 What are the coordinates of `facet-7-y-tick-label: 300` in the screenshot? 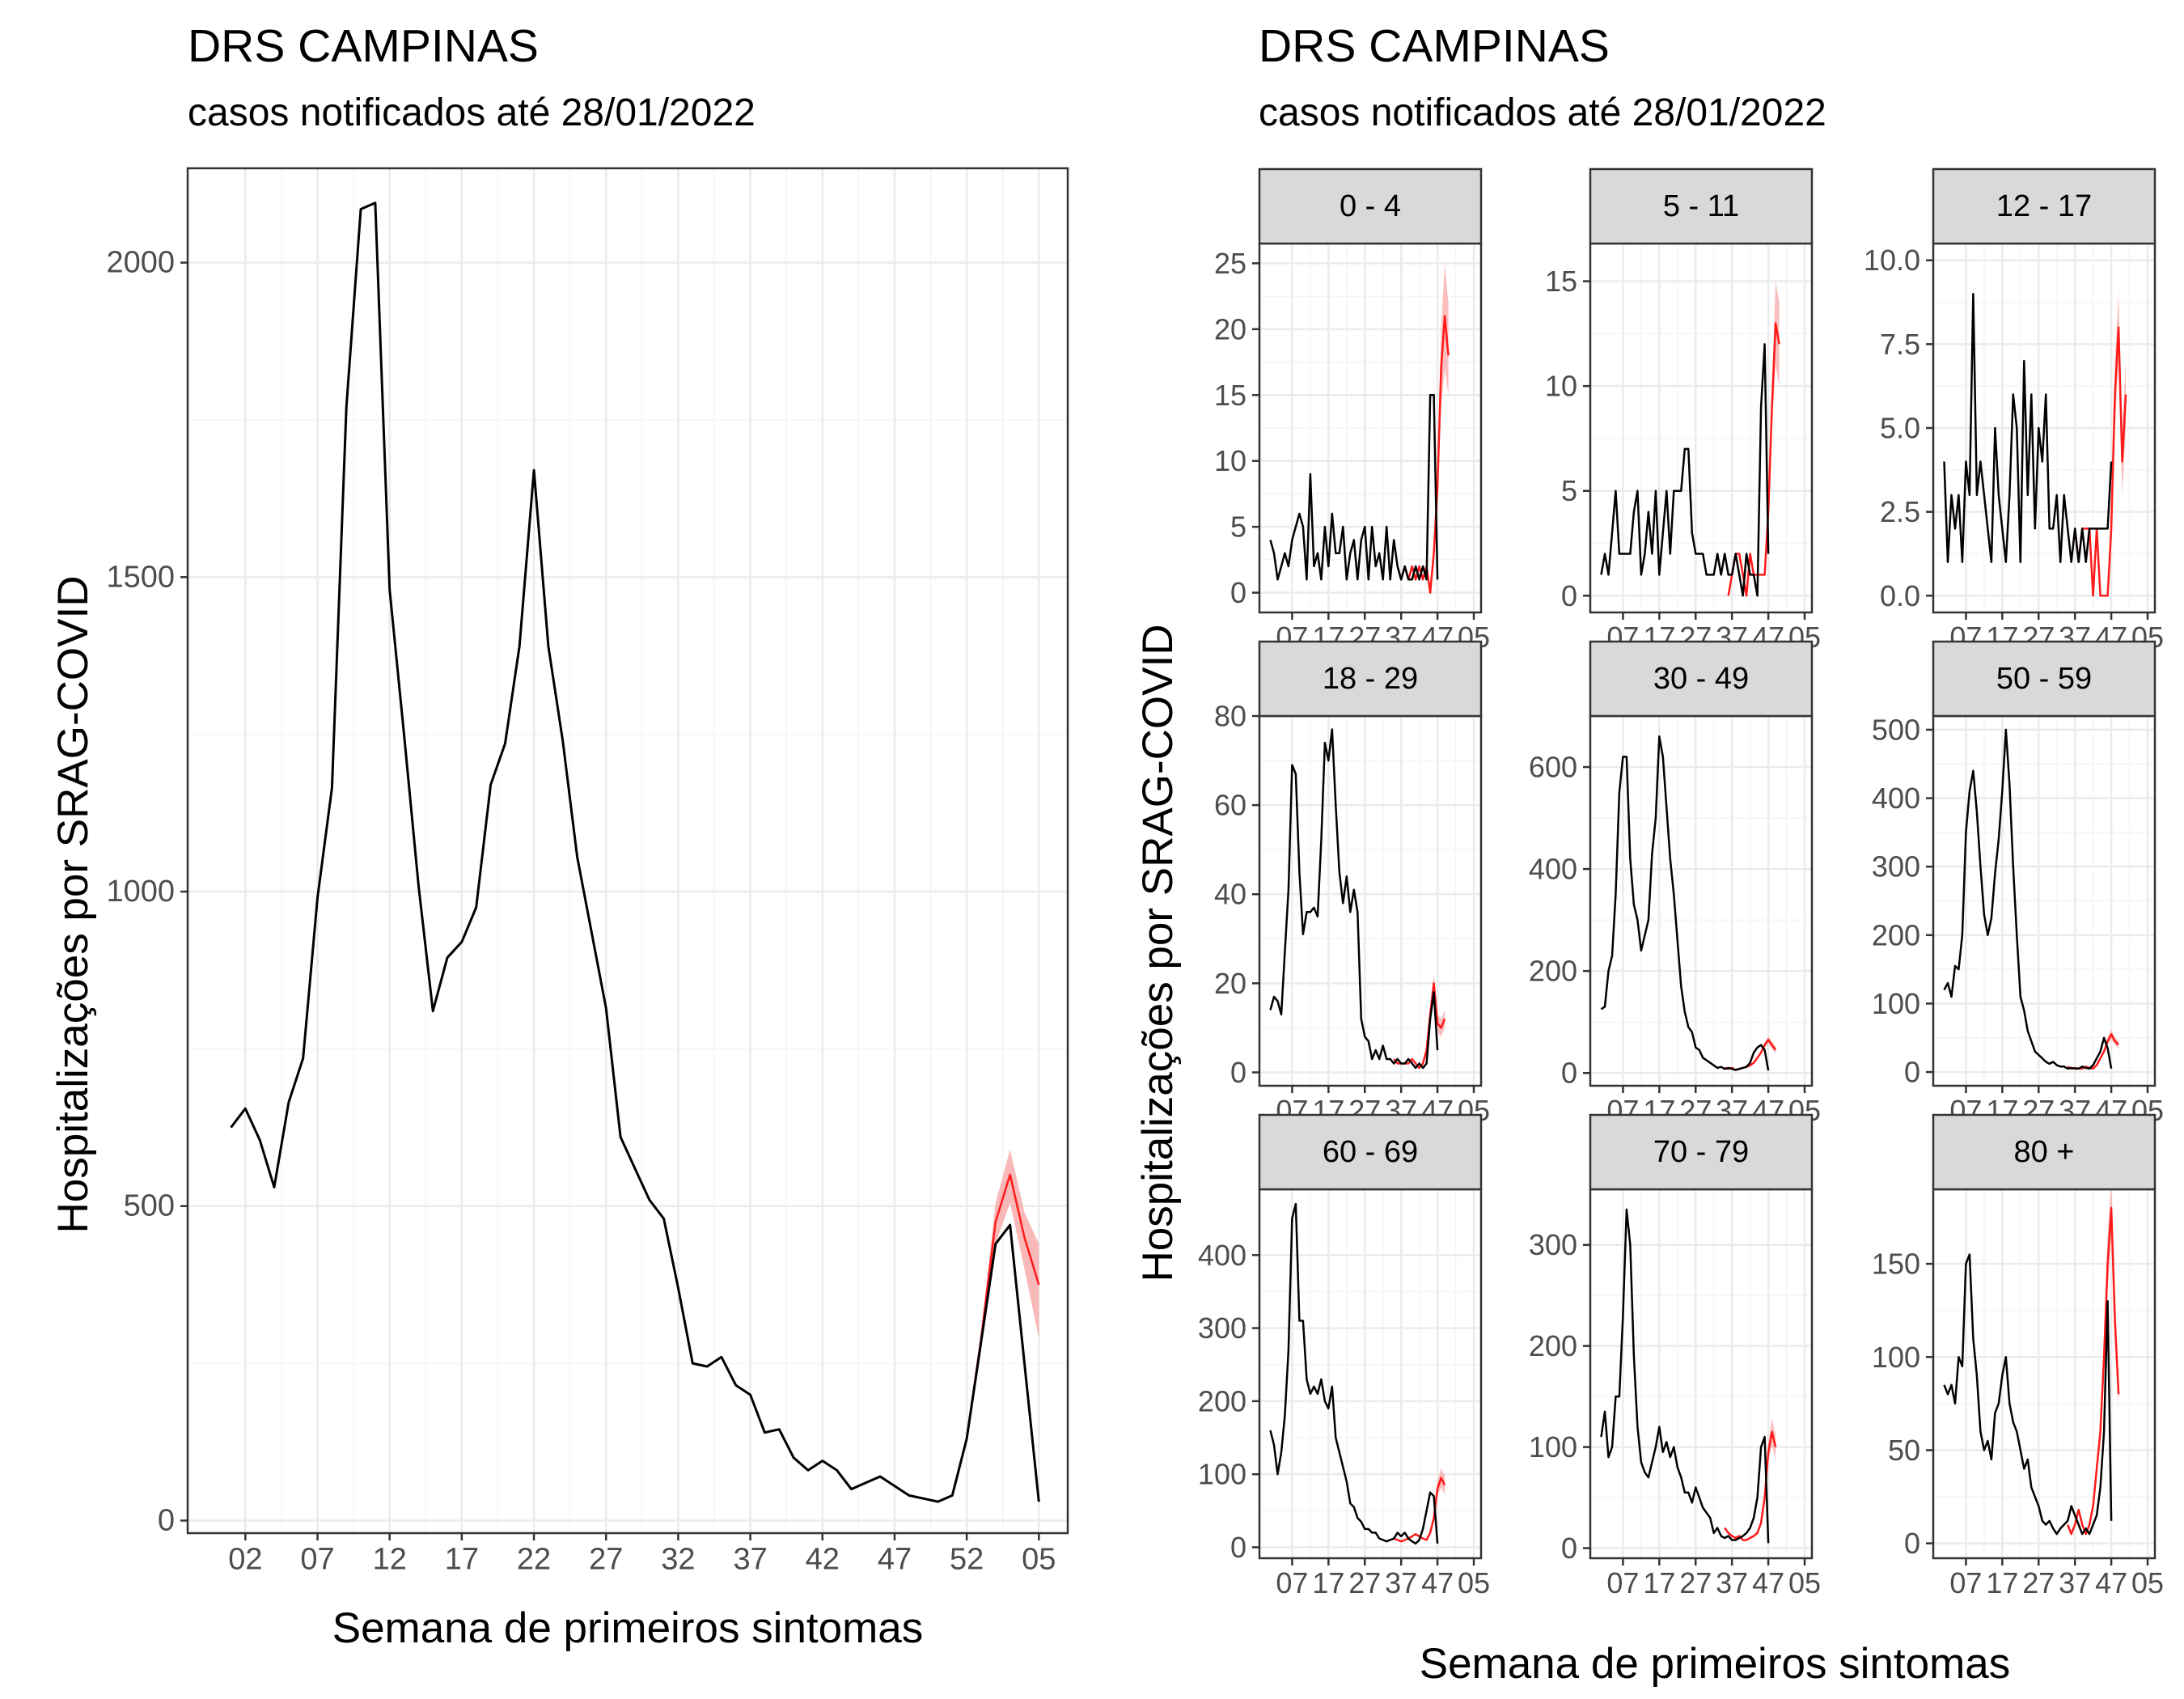 It's located at (1222, 1328).